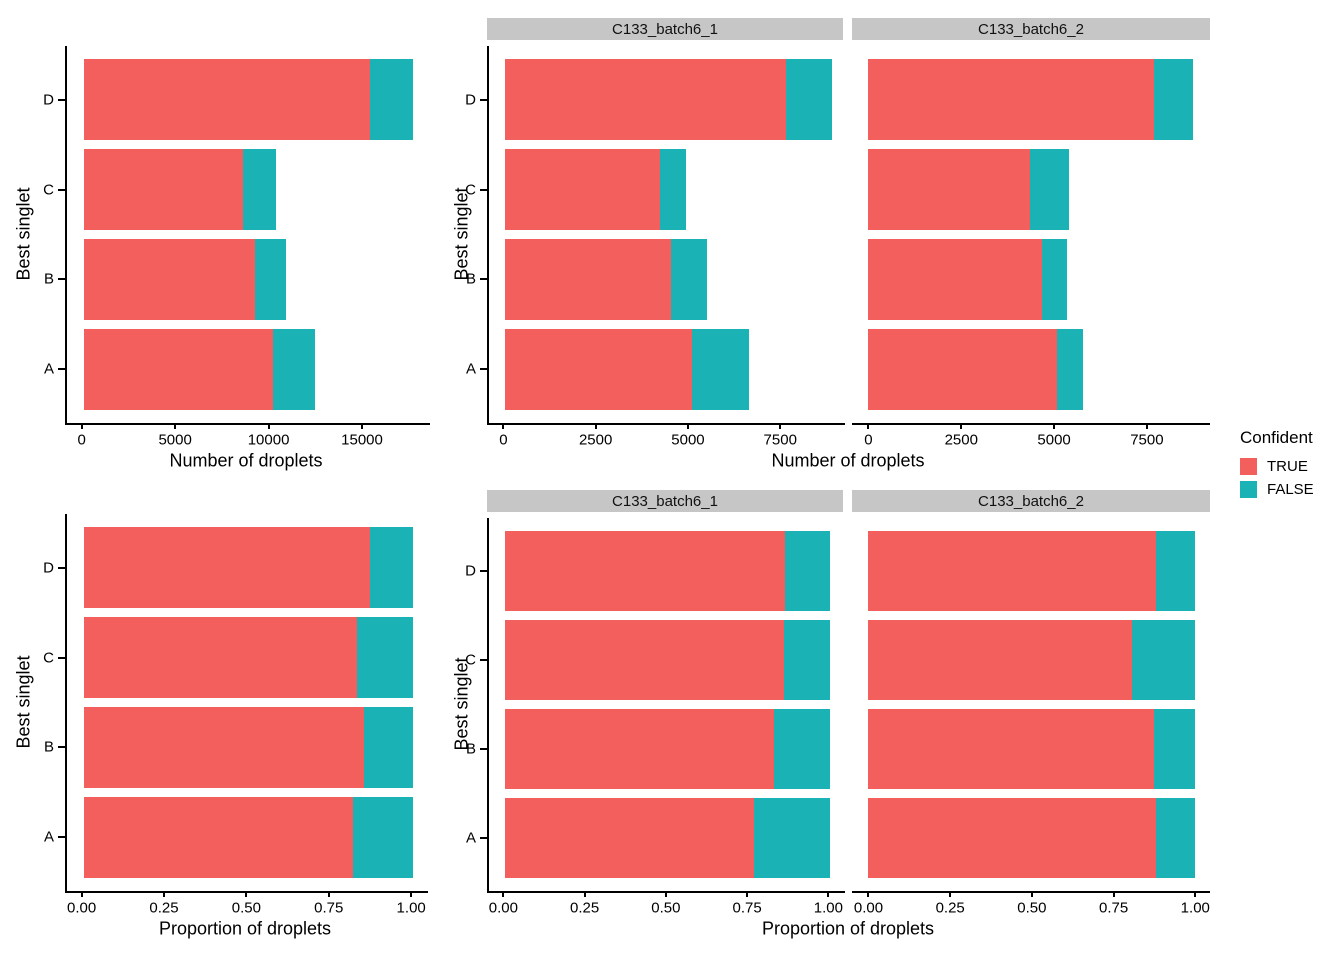 The width and height of the screenshot is (1344, 960). What do you see at coordinates (1288, 489) in the screenshot?
I see `legend-item-false: FALSE` at bounding box center [1288, 489].